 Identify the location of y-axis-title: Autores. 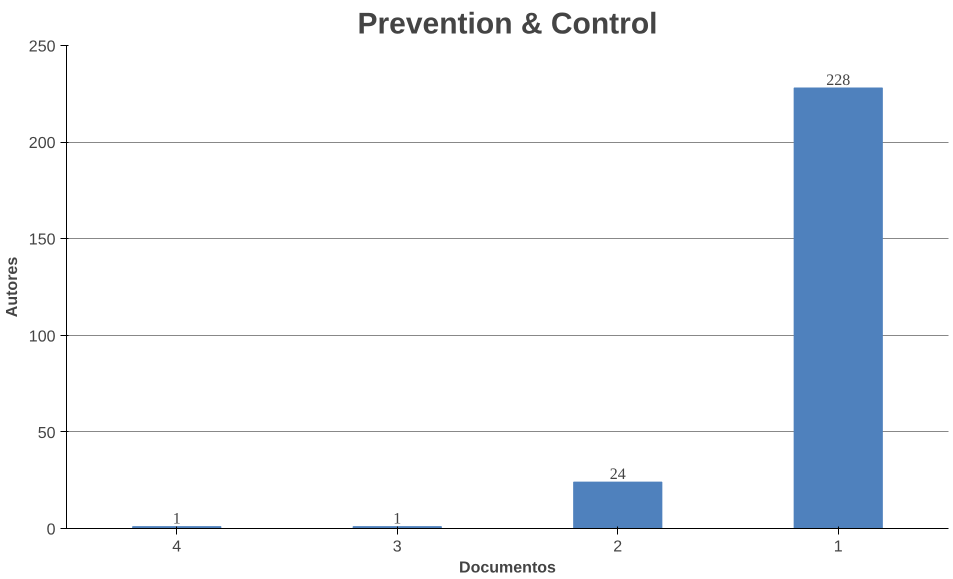
(12, 287).